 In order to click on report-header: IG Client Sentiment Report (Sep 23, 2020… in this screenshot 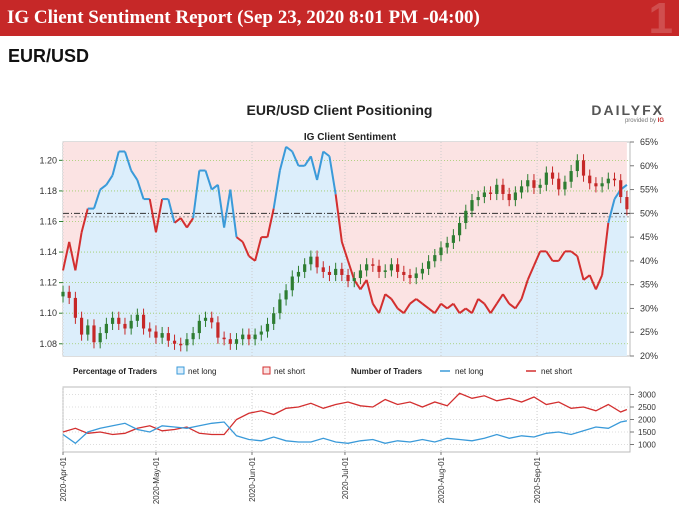, I will do `click(339, 21)`.